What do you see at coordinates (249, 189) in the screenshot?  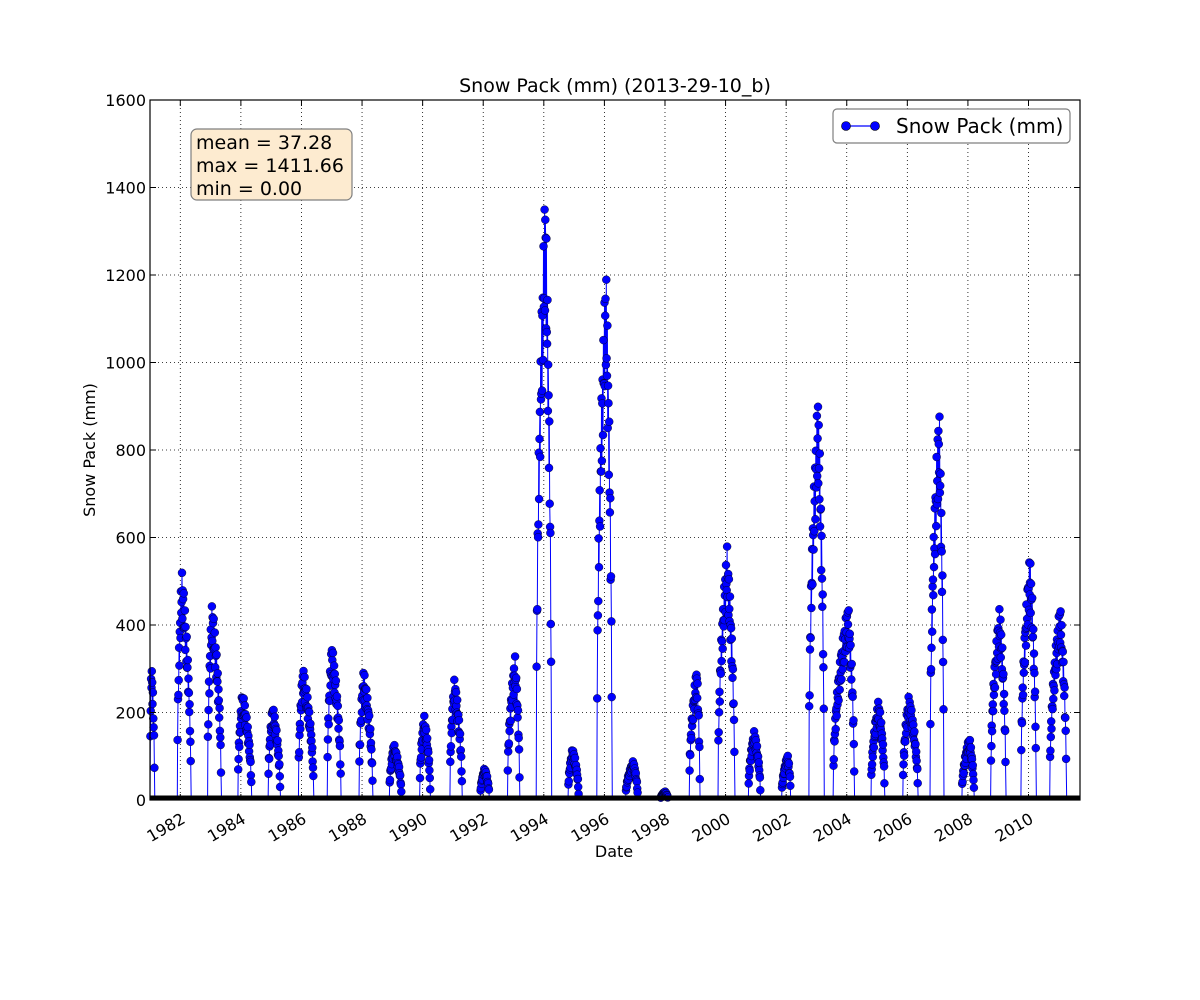 I see `stats-min: min = 0.00` at bounding box center [249, 189].